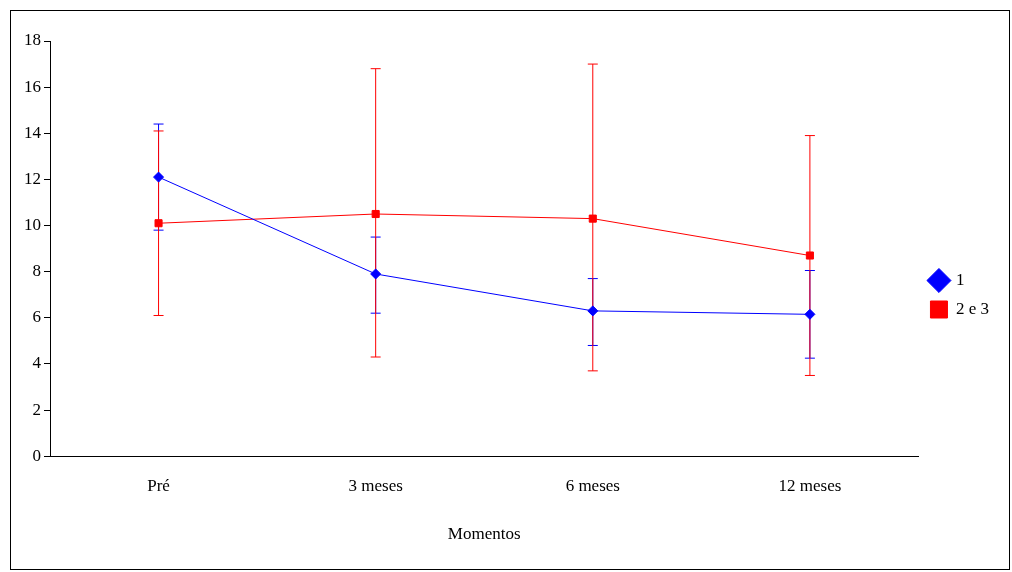 This screenshot has height=572, width=1012. Describe the element at coordinates (36, 271) in the screenshot. I see `y-tick-label: 8` at that location.